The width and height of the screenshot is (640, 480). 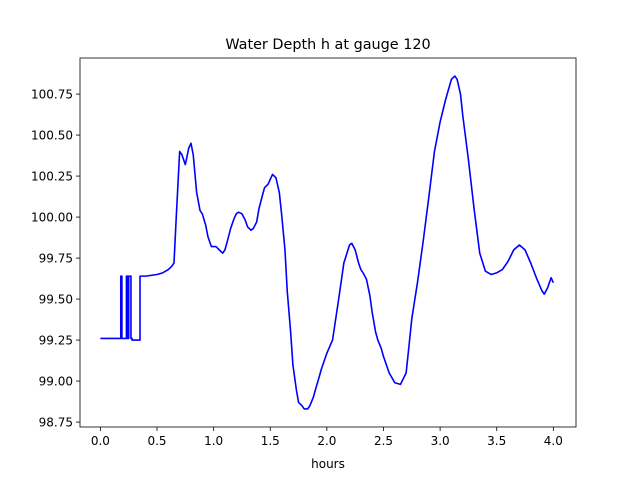 What do you see at coordinates (327, 45) in the screenshot?
I see `chart-title: Water Depth h at gauge 120` at bounding box center [327, 45].